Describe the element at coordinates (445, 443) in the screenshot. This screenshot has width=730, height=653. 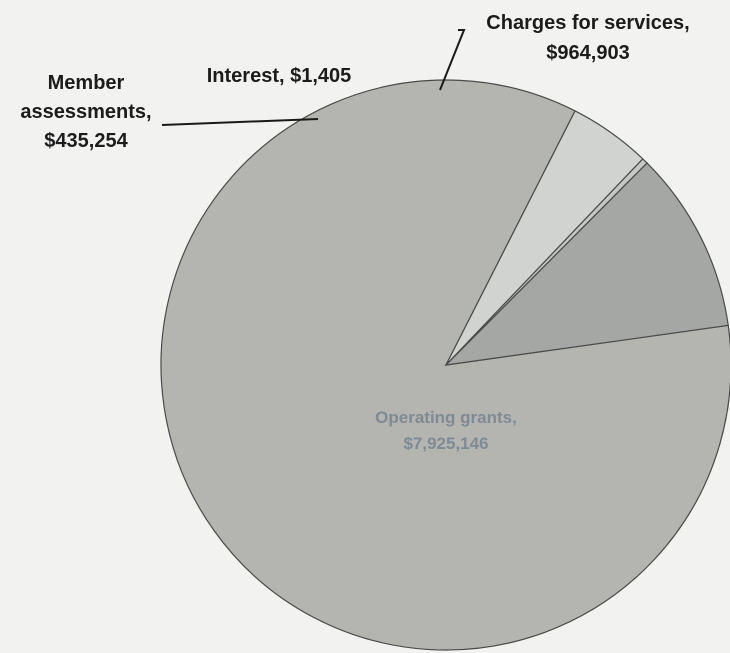
I see `slice-label-operating-line-1: $7,925,146` at that location.